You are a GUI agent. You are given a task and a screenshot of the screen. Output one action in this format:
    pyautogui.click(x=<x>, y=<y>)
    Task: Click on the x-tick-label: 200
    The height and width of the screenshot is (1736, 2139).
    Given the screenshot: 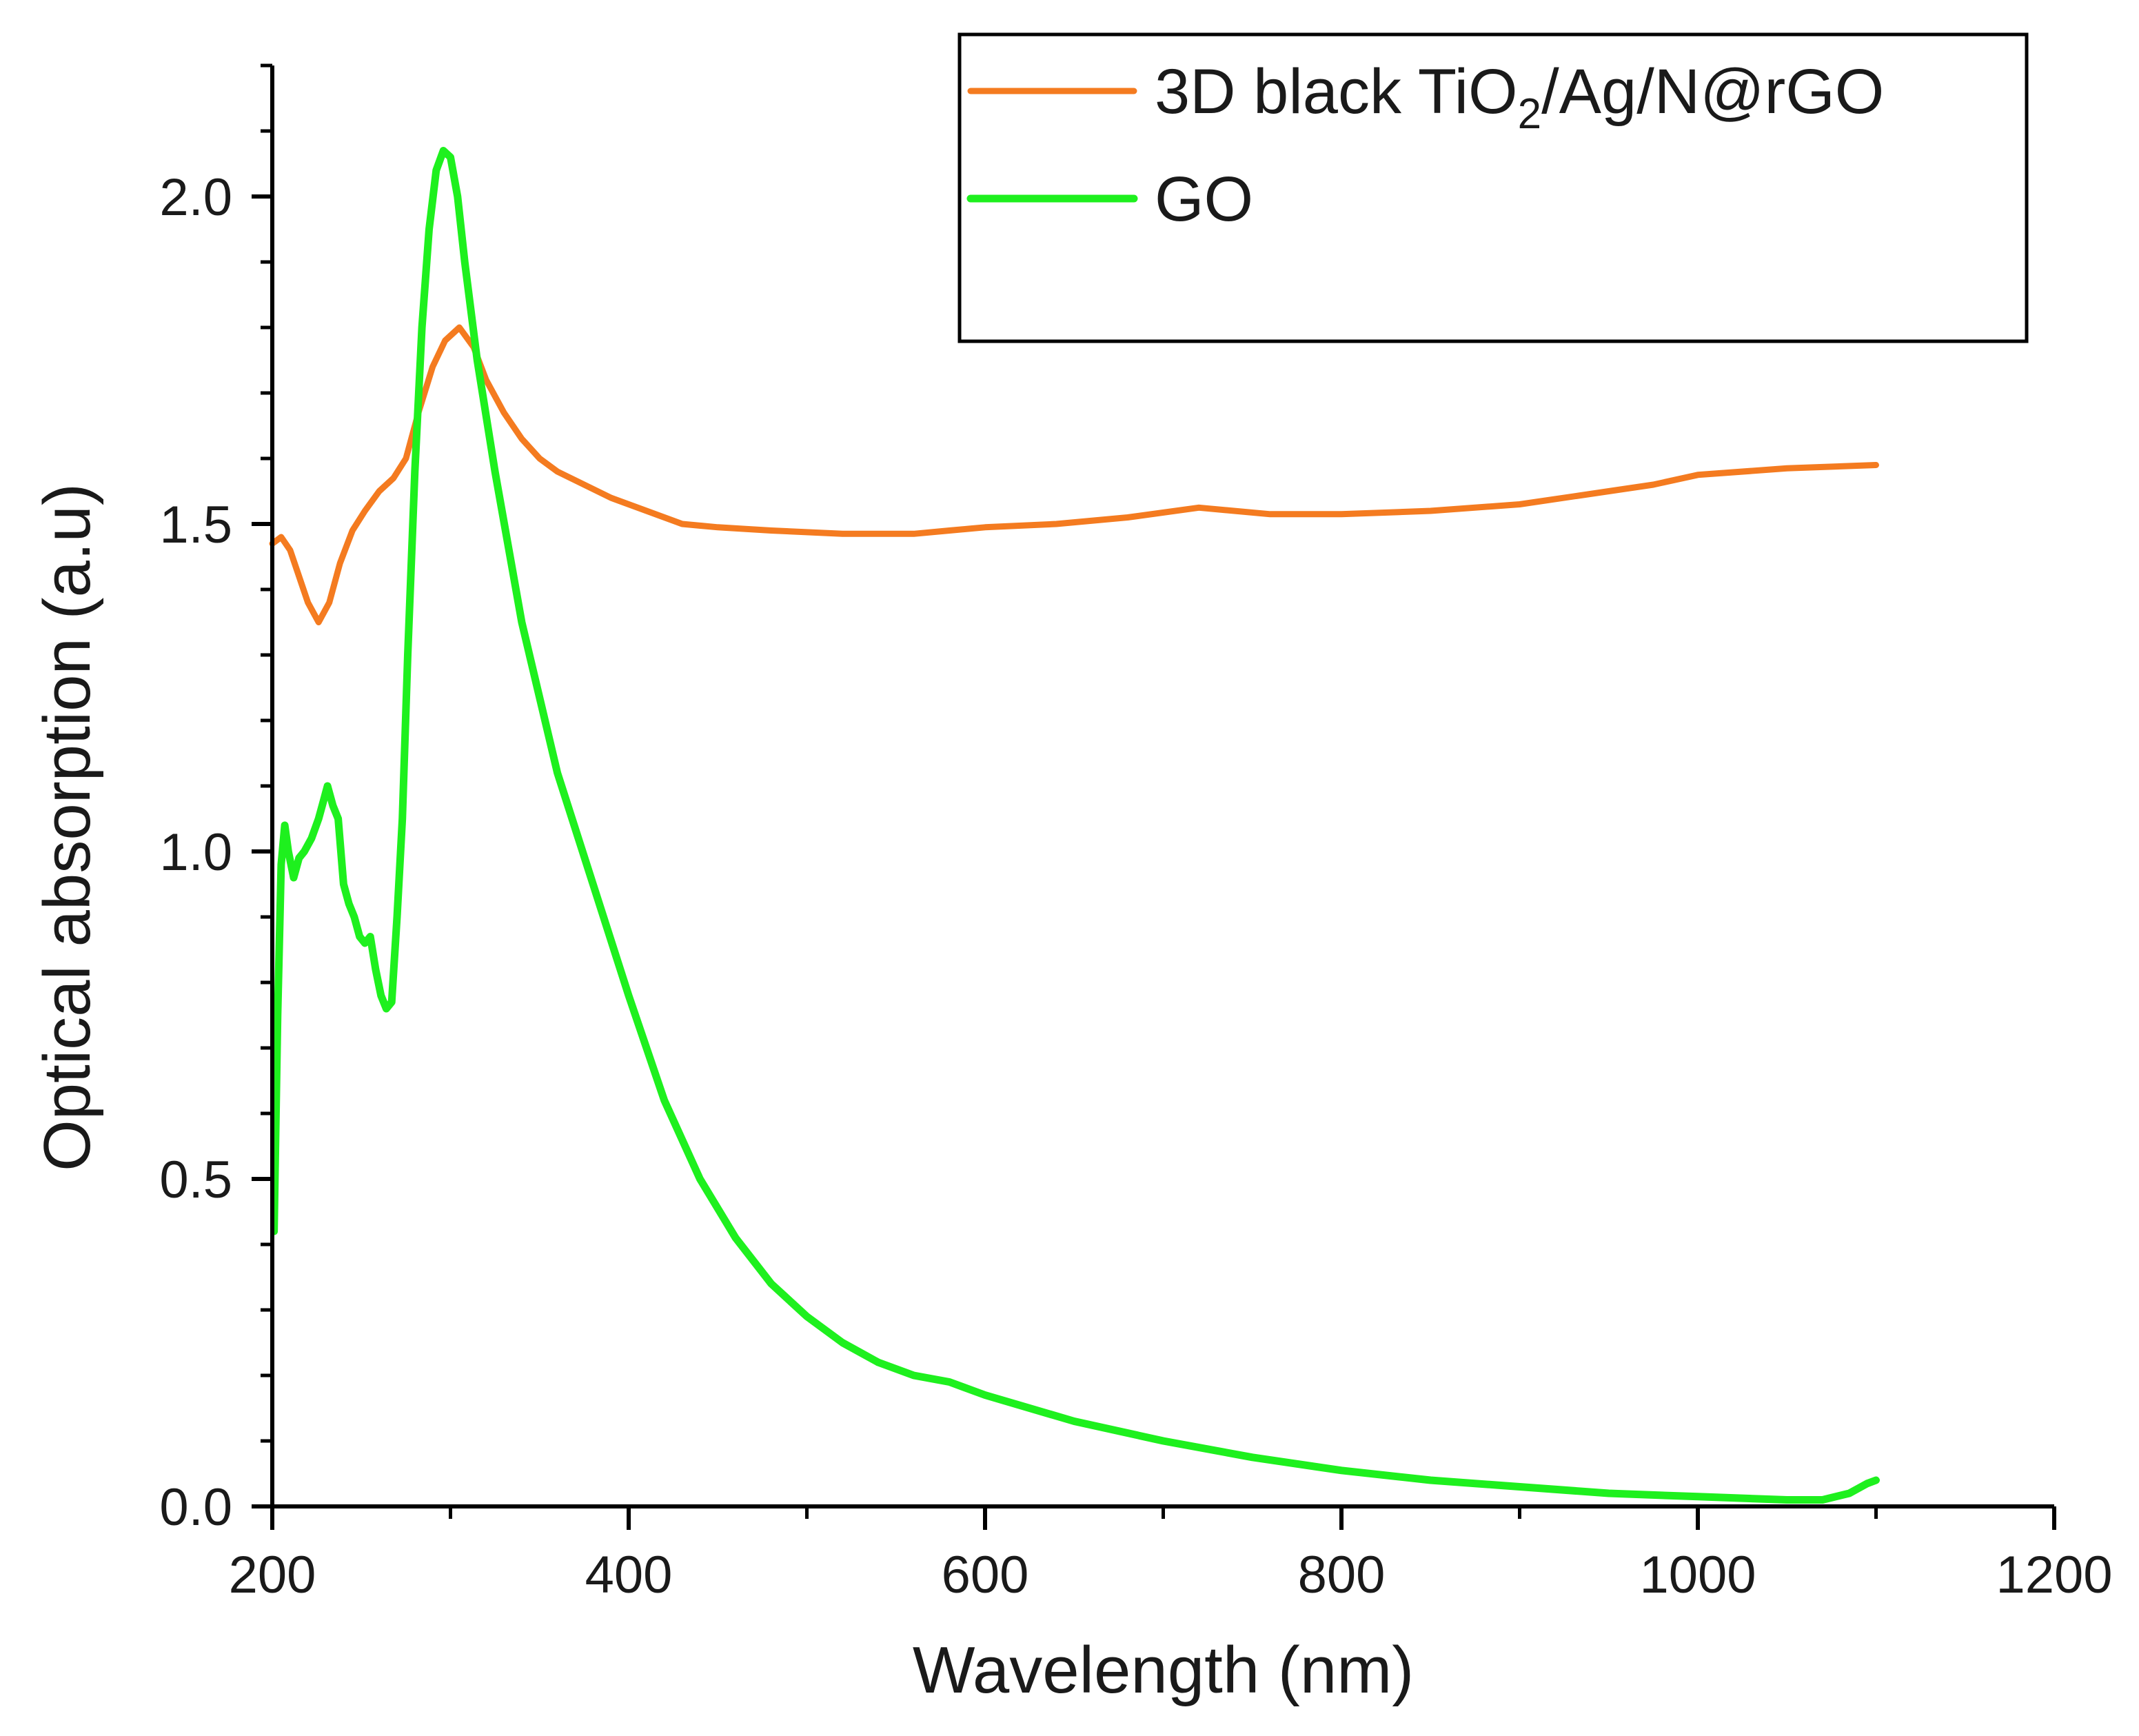 What is the action you would take?
    pyautogui.click(x=272, y=1575)
    